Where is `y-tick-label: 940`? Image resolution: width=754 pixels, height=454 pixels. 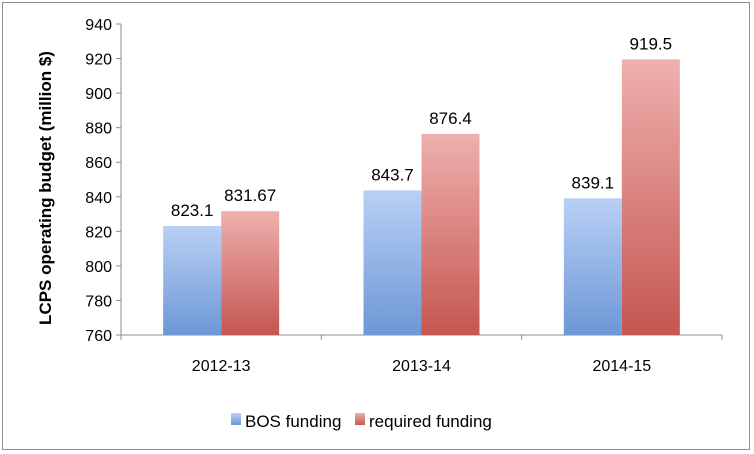
y-tick-label: 940 is located at coordinates (98, 25).